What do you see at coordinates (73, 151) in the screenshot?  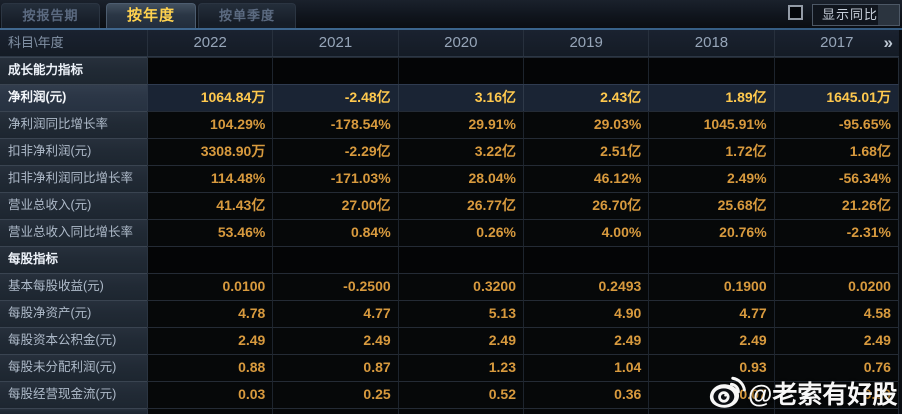 I see `indicator-label: 扣非净利润(元)` at bounding box center [73, 151].